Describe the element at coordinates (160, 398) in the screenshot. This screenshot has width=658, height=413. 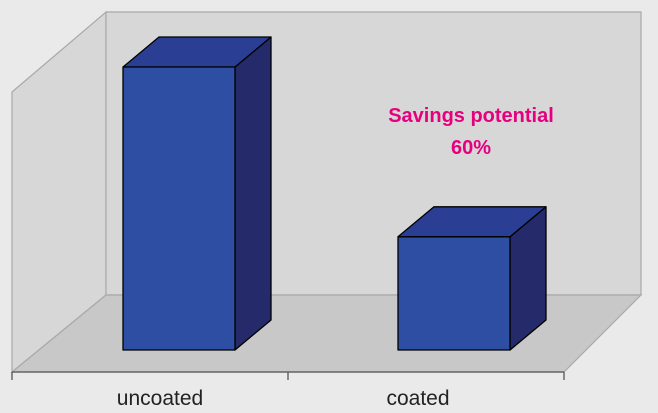
I see `x-tick-label-uncoated: uncoated` at that location.